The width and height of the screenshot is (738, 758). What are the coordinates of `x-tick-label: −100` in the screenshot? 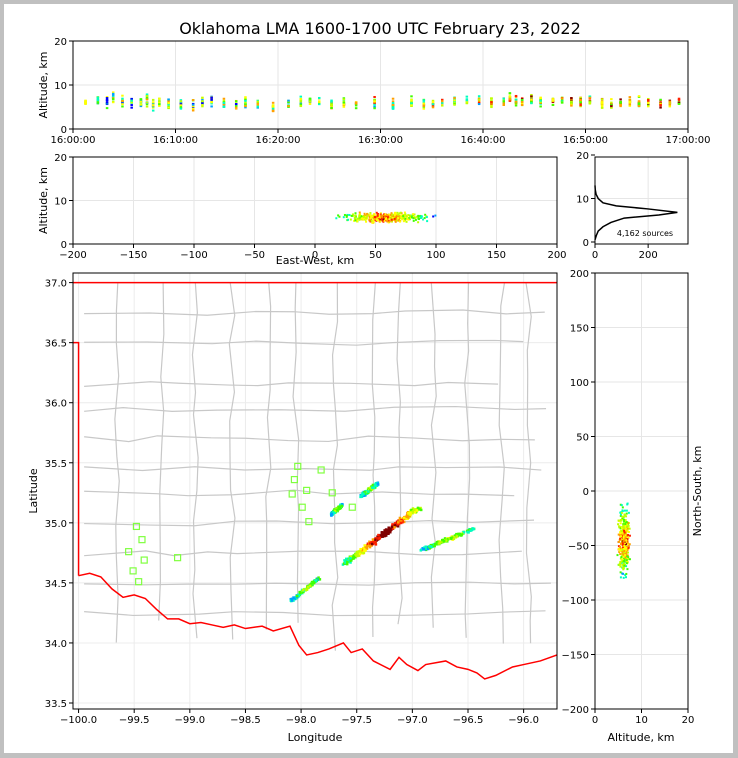 It's located at (193, 255).